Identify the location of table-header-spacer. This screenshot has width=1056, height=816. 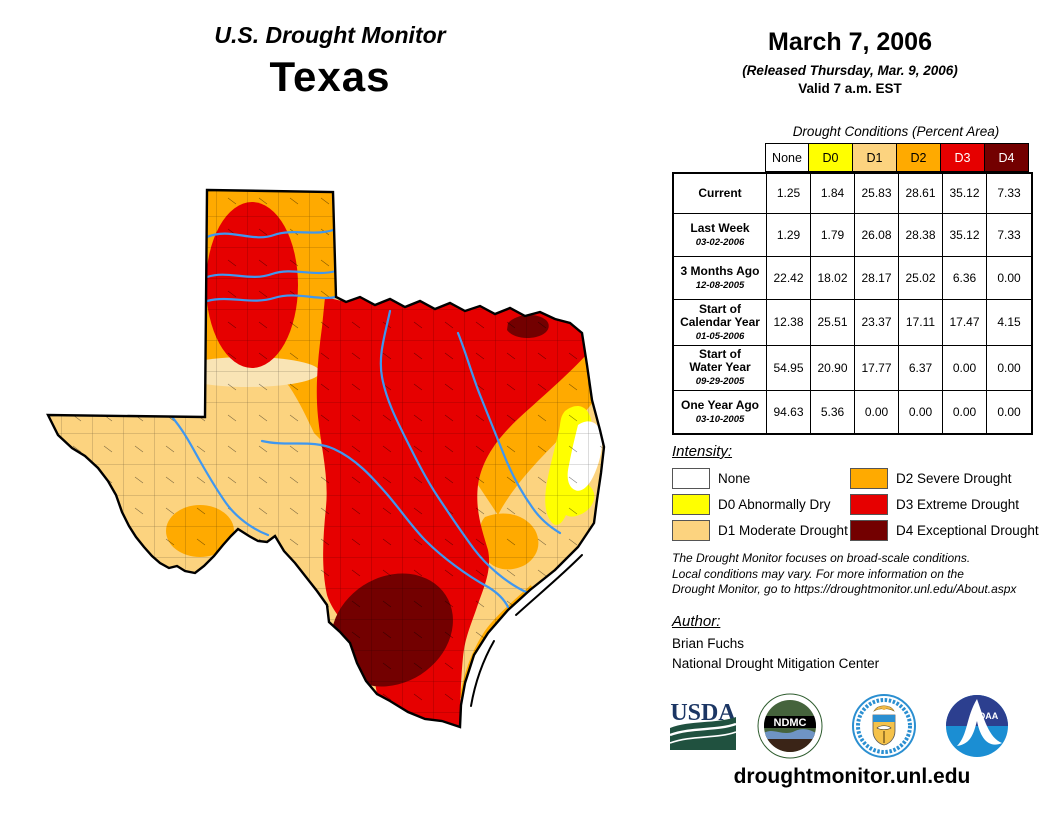
(718, 157).